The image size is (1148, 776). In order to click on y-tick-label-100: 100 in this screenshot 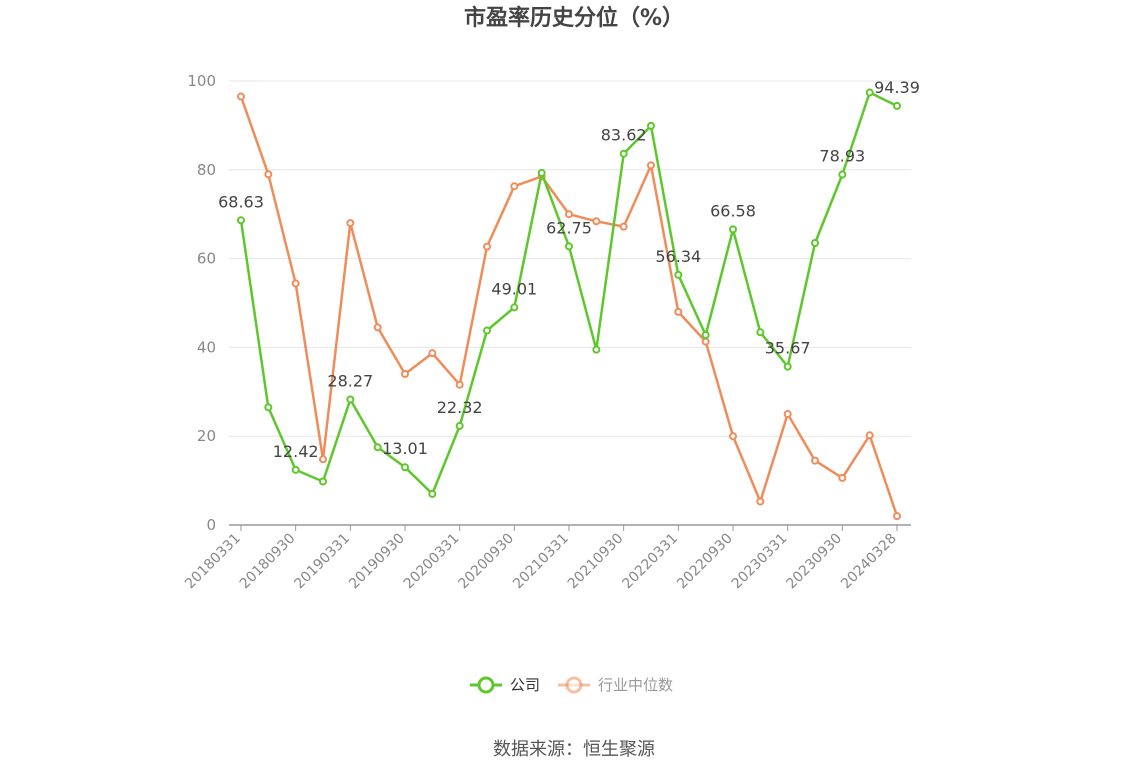, I will do `click(201, 81)`.